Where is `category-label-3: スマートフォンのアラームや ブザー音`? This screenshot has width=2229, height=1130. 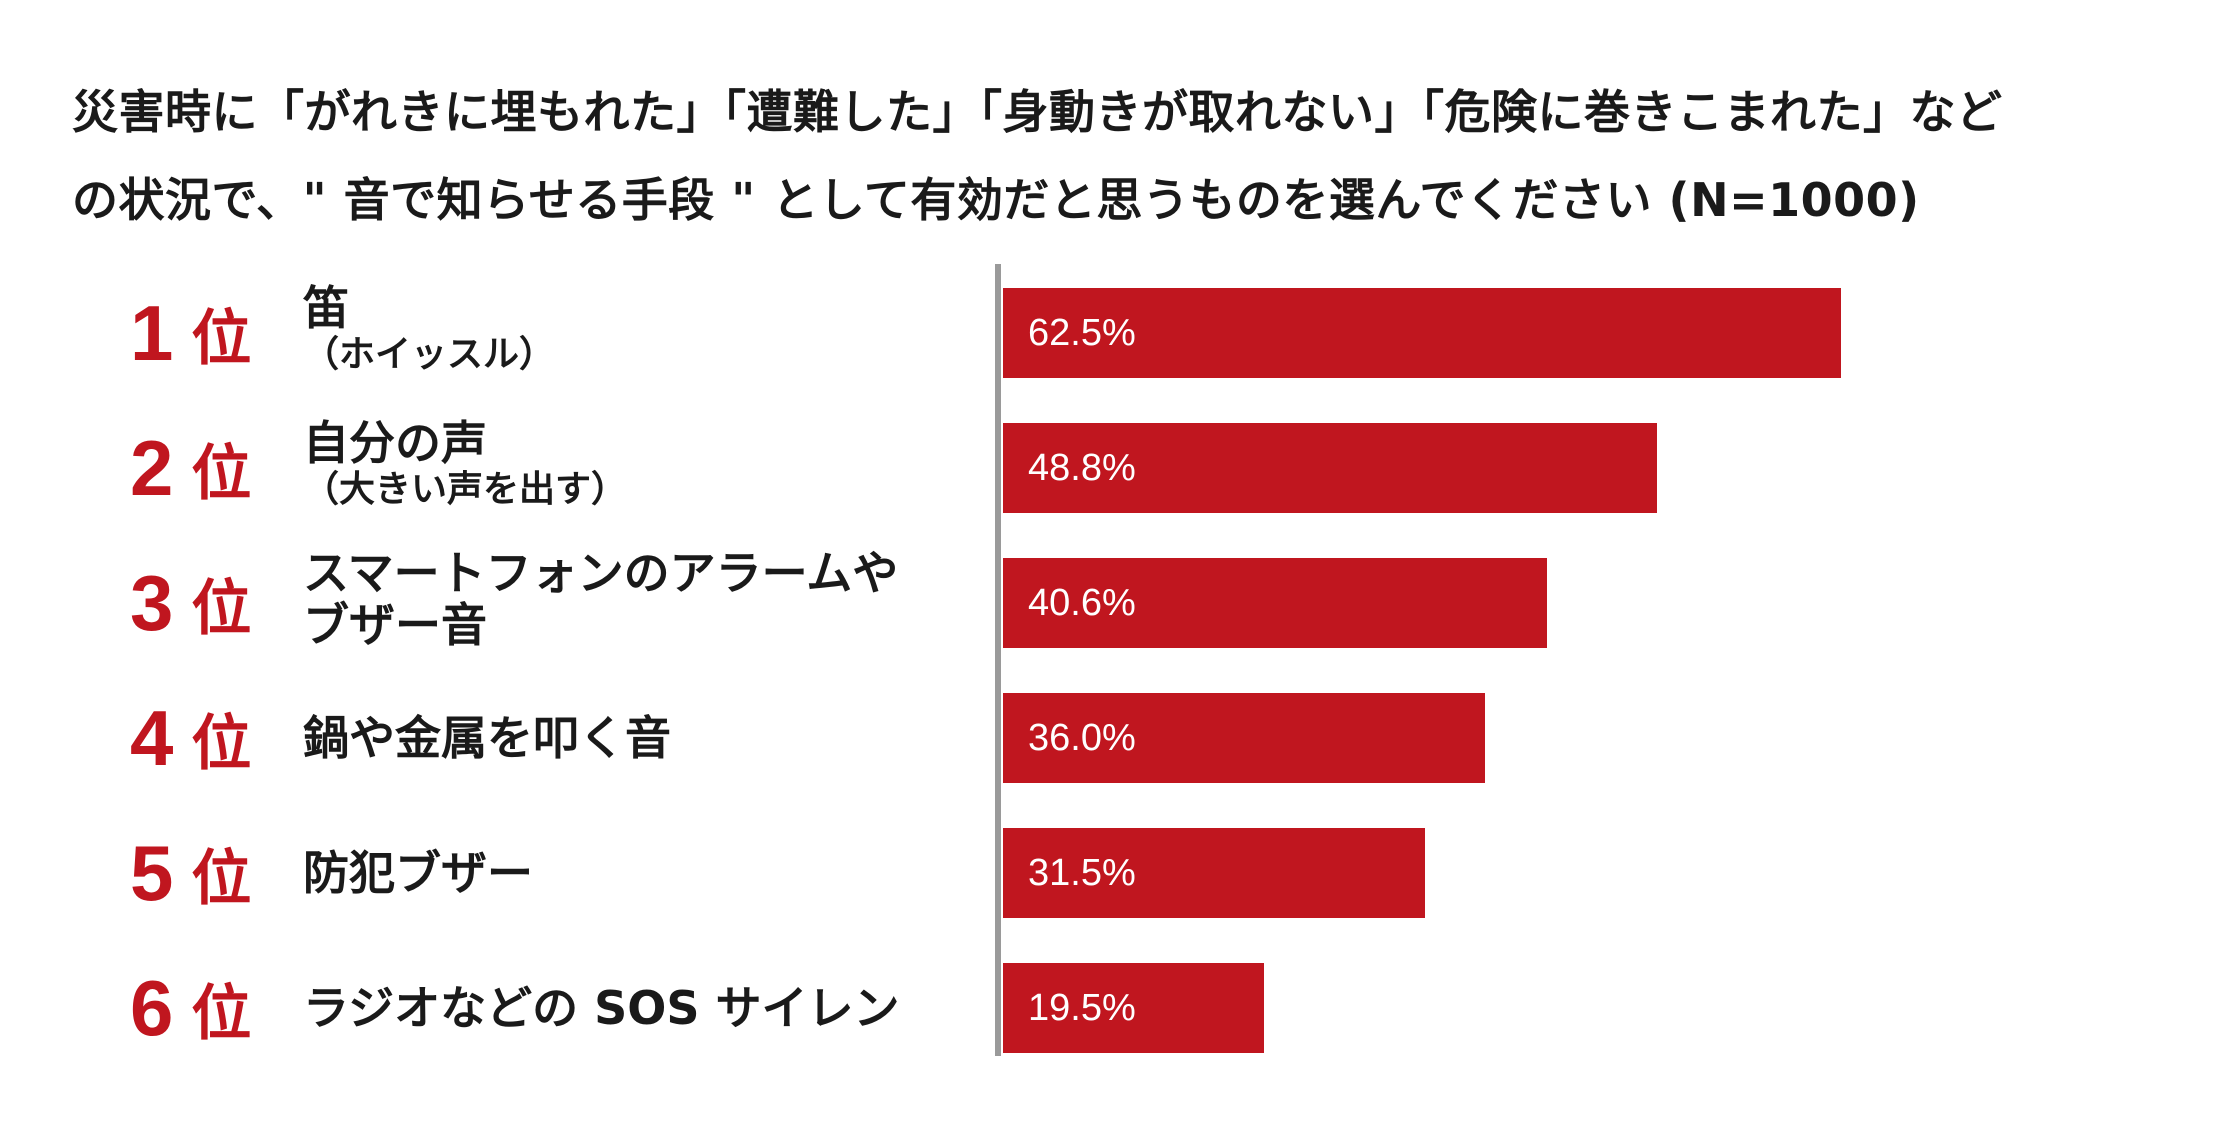 category-label-3: スマートフォンのアラームや ブザー音 is located at coordinates (600, 599).